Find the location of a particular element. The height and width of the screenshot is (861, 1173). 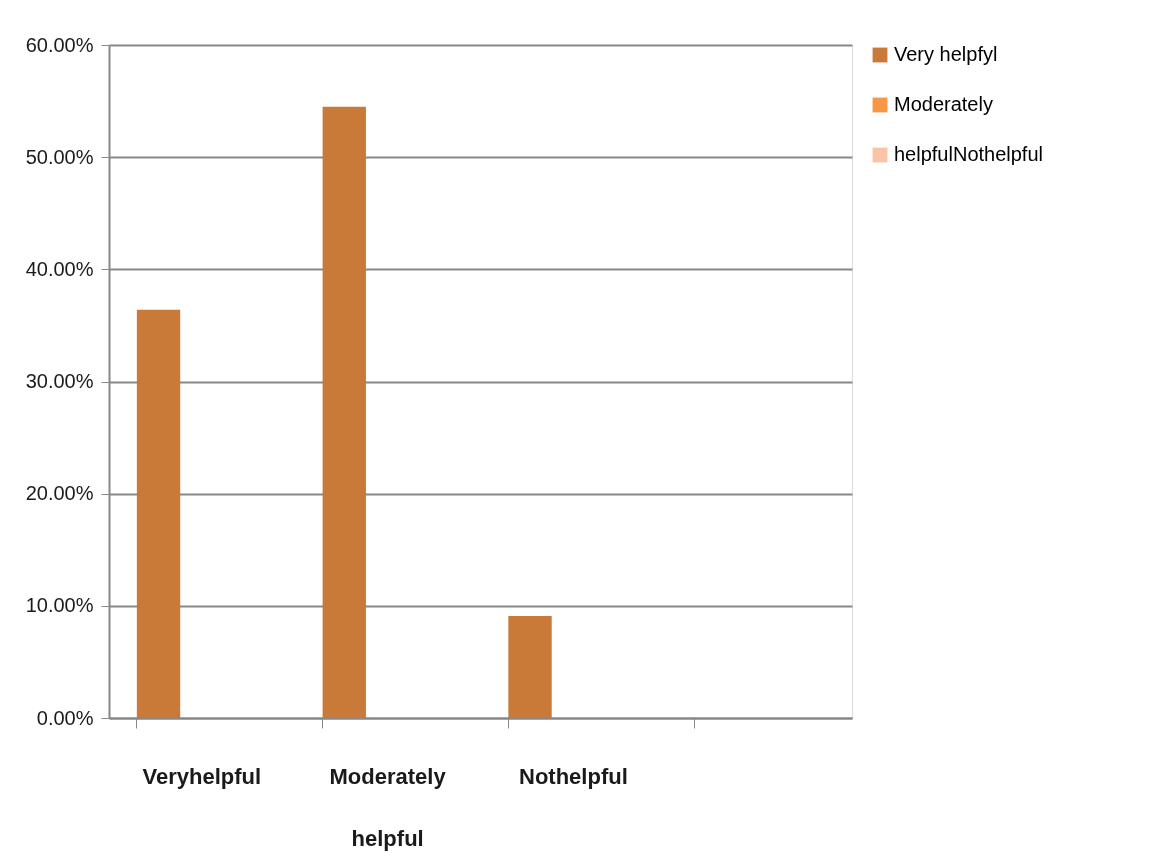

y-tick-label: 40.00% is located at coordinates (59, 268).